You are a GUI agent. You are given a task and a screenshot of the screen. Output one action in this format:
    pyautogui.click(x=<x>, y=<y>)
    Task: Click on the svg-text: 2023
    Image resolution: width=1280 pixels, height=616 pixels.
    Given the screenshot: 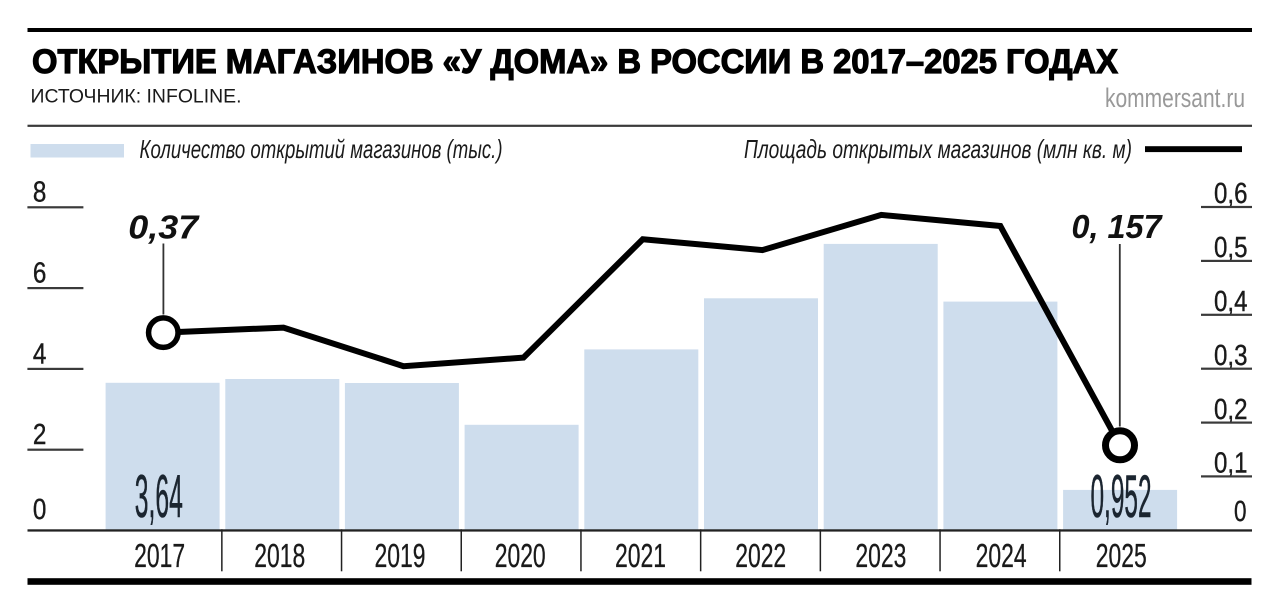 What is the action you would take?
    pyautogui.click(x=880, y=555)
    